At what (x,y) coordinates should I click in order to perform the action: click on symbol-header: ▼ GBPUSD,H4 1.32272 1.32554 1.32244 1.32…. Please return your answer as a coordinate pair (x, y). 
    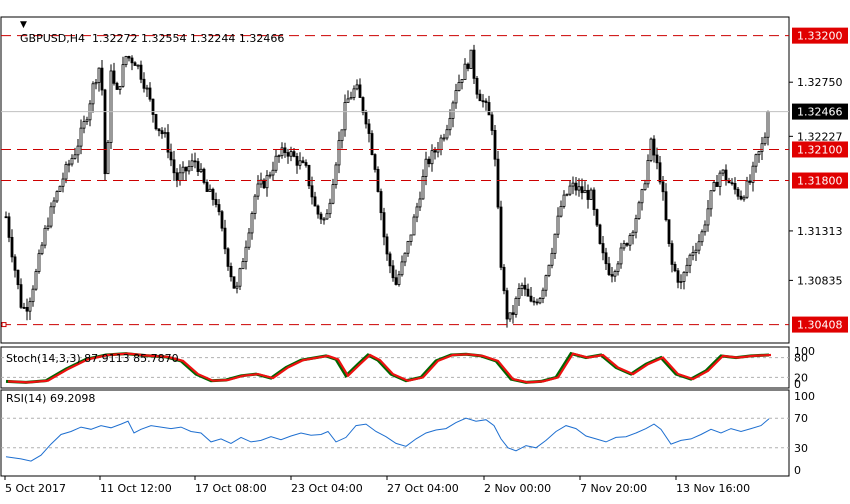
    Looking at the image, I should click on (145, 31).